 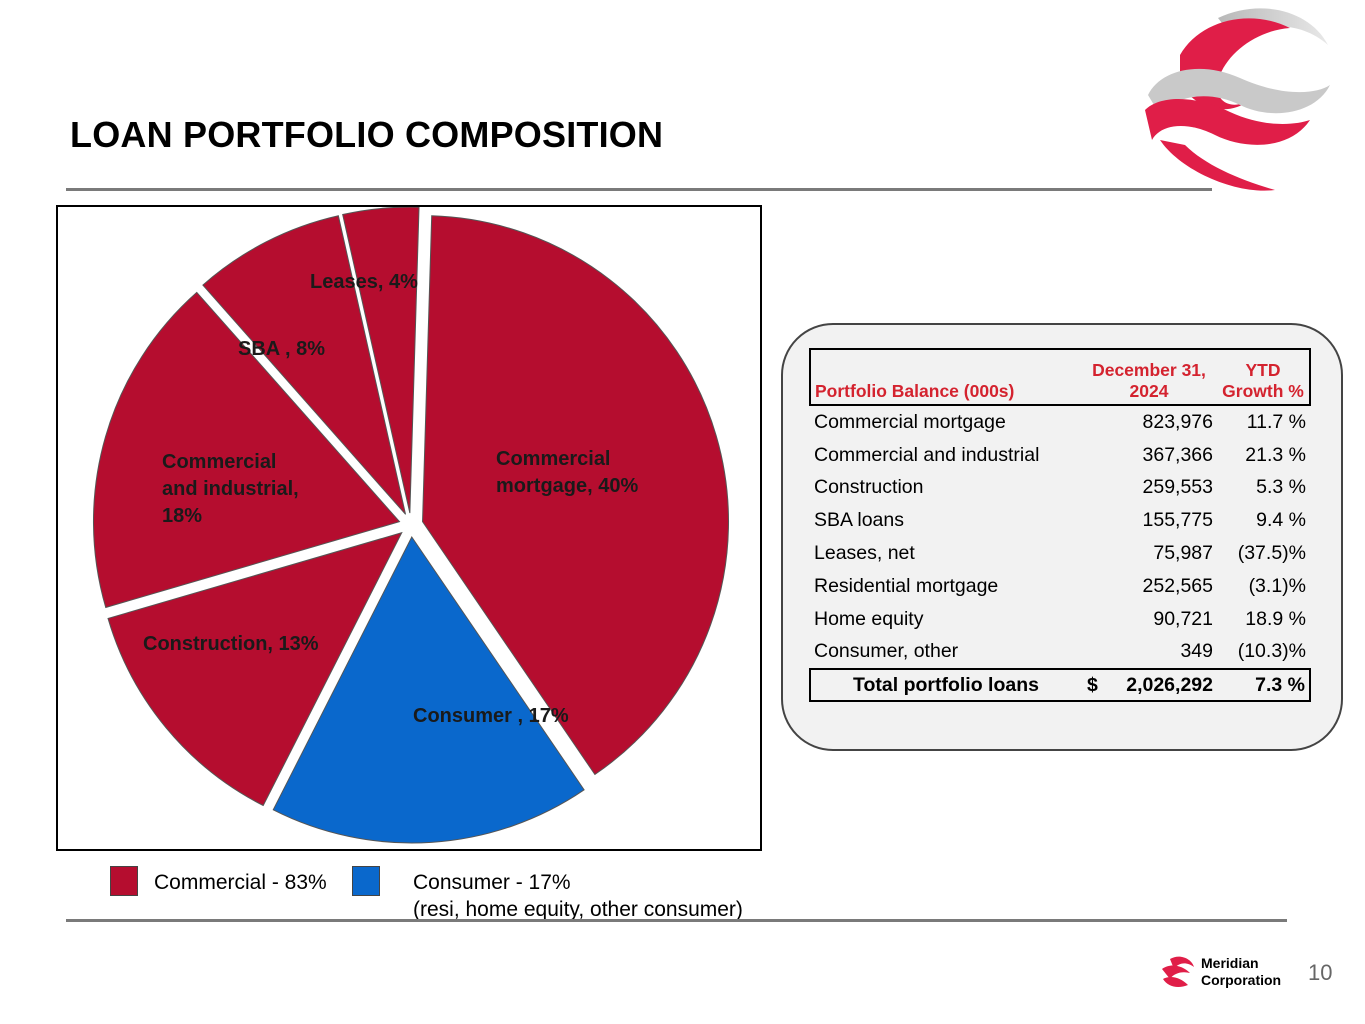 I want to click on bottom-divider, so click(x=676, y=920).